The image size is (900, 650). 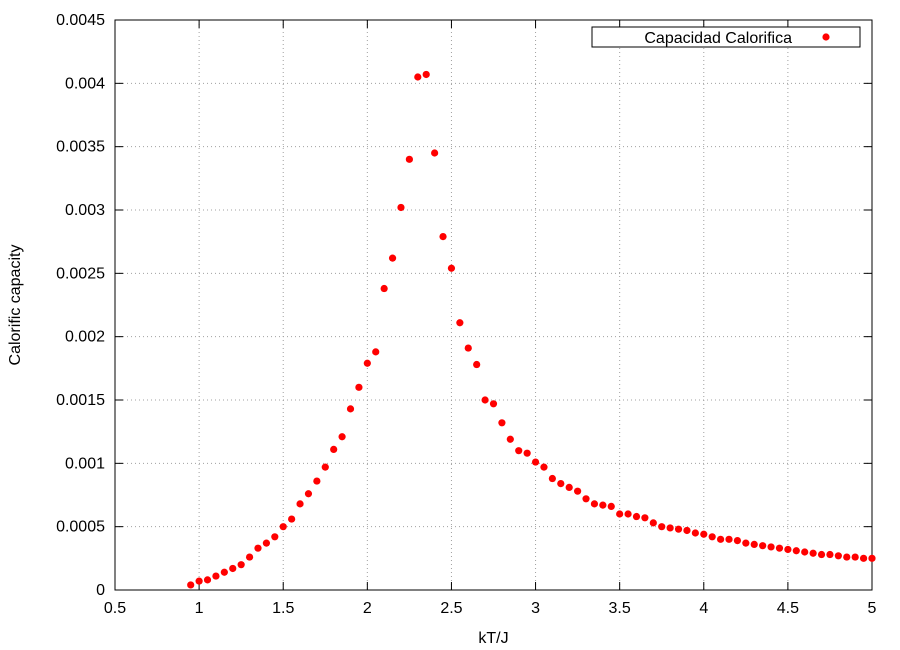 What do you see at coordinates (493, 638) in the screenshot?
I see `x-axis-label: kT/J` at bounding box center [493, 638].